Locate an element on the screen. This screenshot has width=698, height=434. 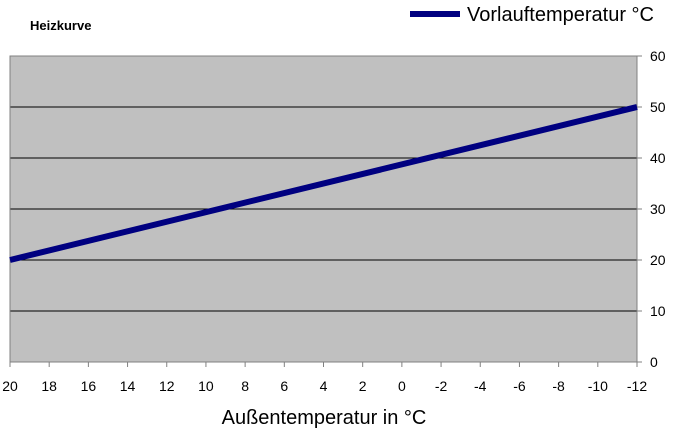
x-tick-label: 8 is located at coordinates (245, 386).